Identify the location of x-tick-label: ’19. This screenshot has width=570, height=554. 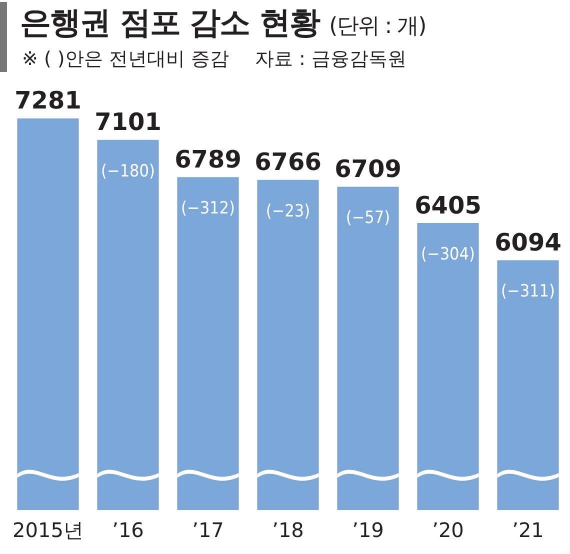
(368, 530).